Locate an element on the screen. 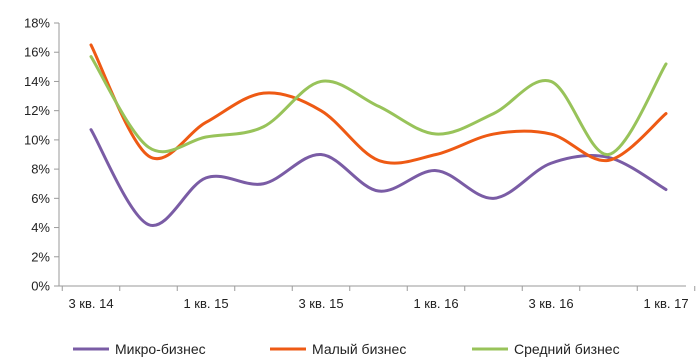  x-tick-label: 1 кв. 15 is located at coordinates (205, 303).